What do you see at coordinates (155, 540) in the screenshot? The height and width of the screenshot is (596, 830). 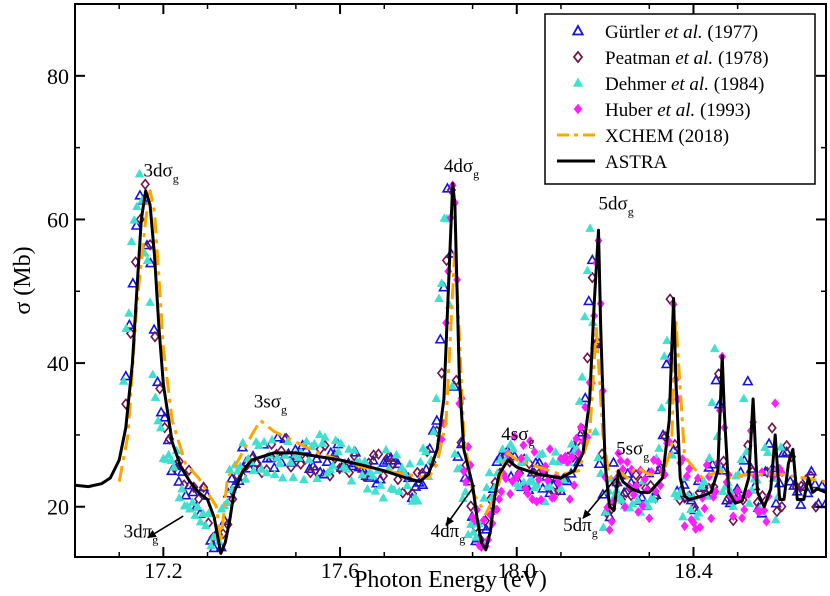 I see `annotation-sub-6: g` at bounding box center [155, 540].